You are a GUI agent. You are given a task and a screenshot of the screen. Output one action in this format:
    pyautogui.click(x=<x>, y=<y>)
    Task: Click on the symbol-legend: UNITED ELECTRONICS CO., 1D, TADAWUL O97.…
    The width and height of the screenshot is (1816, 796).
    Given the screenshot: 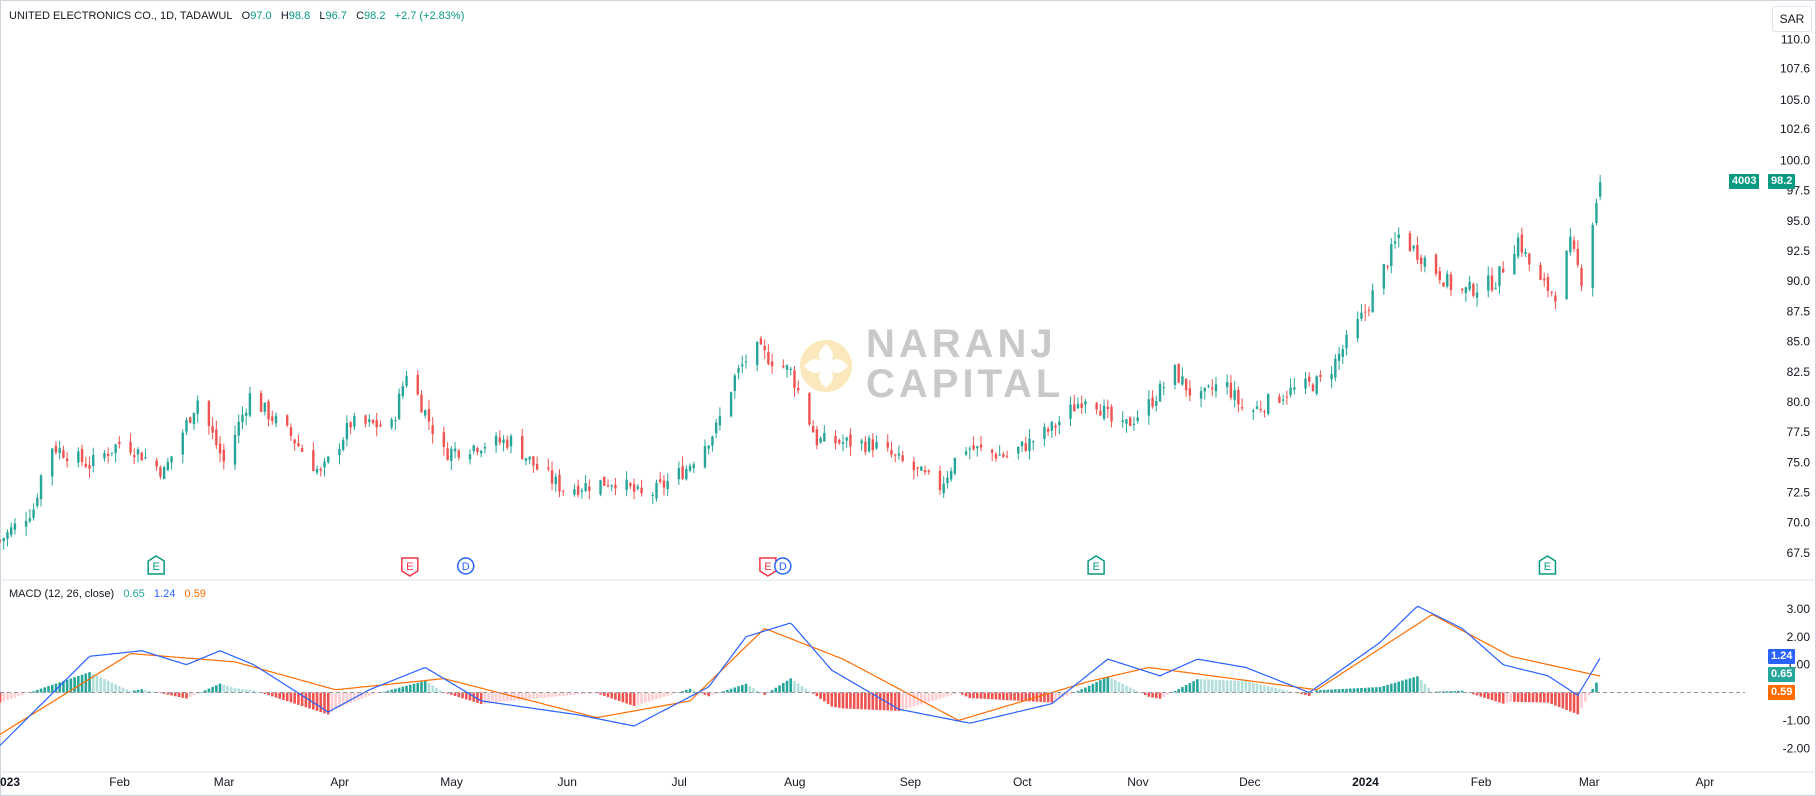 What is the action you would take?
    pyautogui.click(x=236, y=16)
    